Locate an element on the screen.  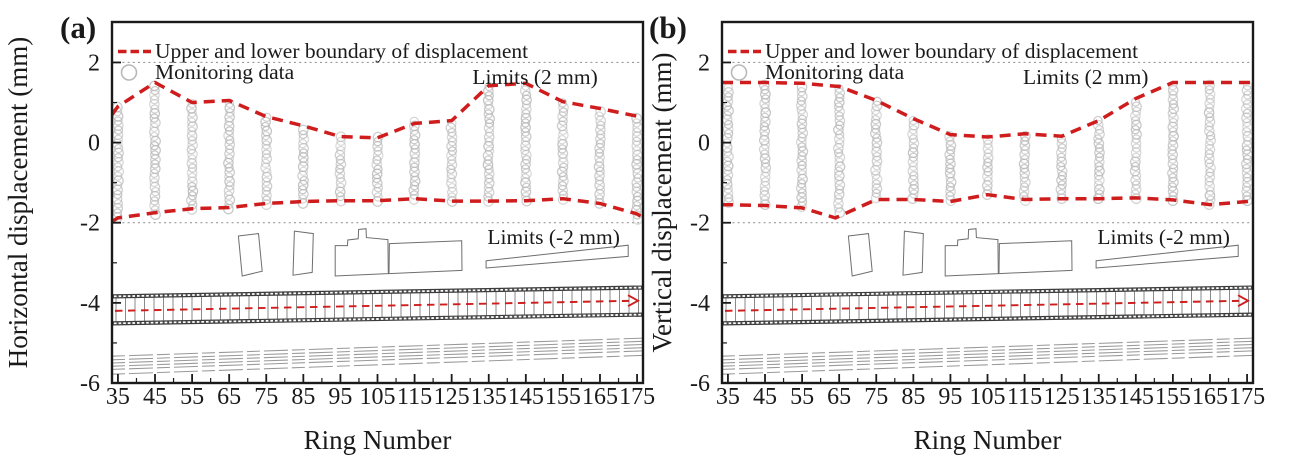
buildings-overlay is located at coordinates (433, 252).